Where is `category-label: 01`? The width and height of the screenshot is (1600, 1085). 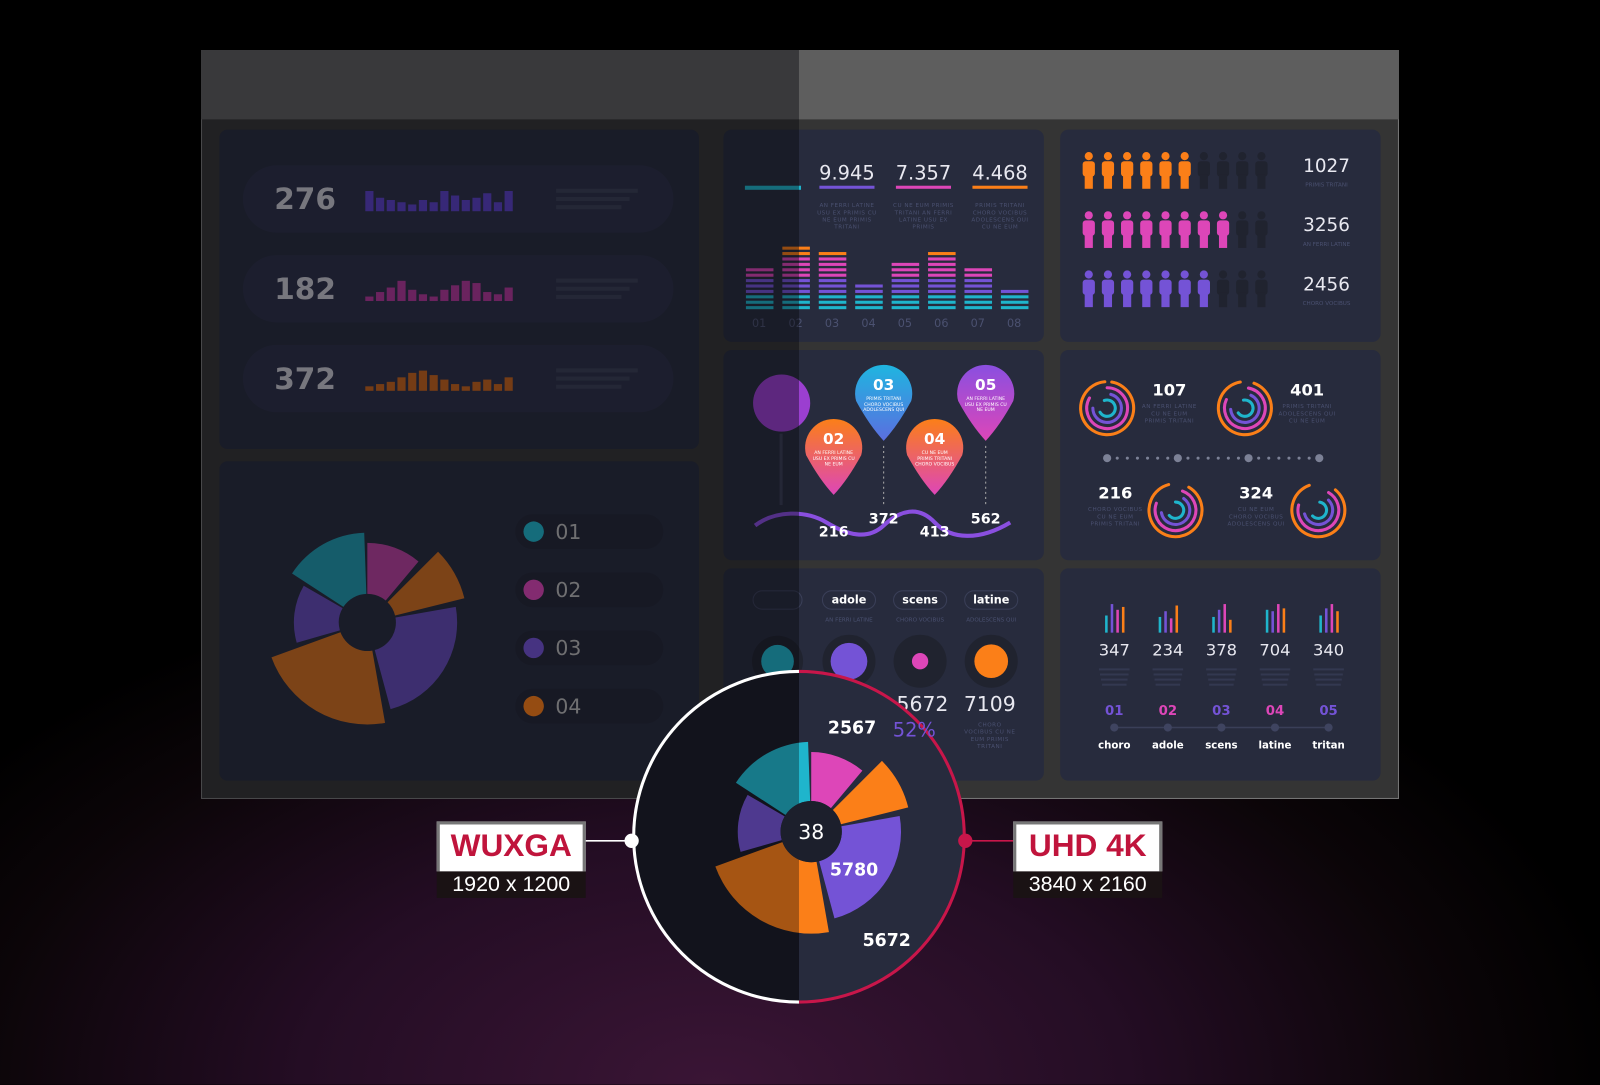
category-label: 01 is located at coordinates (759, 323).